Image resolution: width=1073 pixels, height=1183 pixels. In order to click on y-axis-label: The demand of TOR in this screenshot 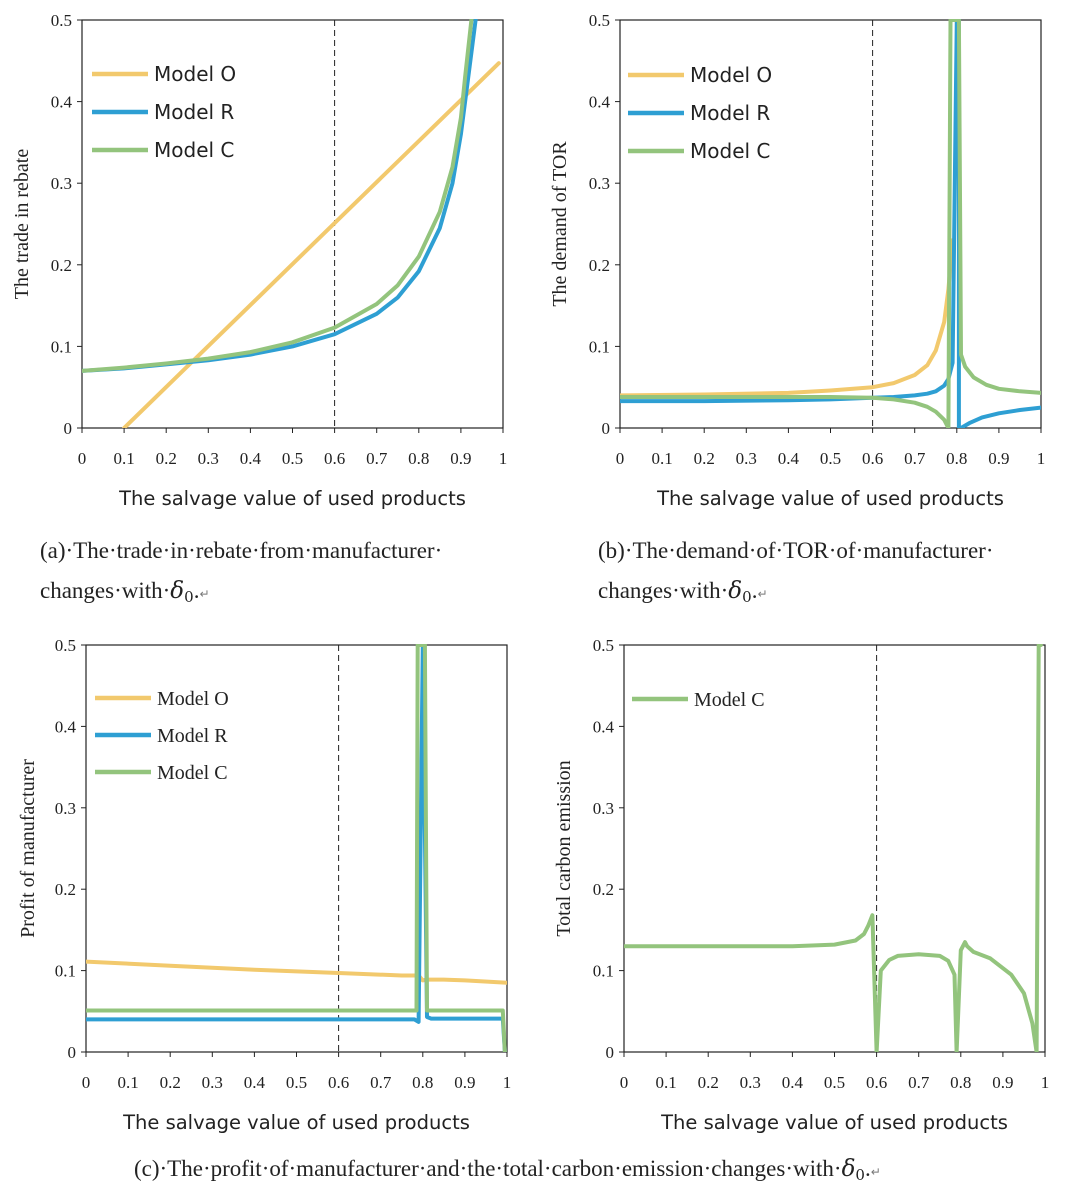, I will do `click(560, 224)`.